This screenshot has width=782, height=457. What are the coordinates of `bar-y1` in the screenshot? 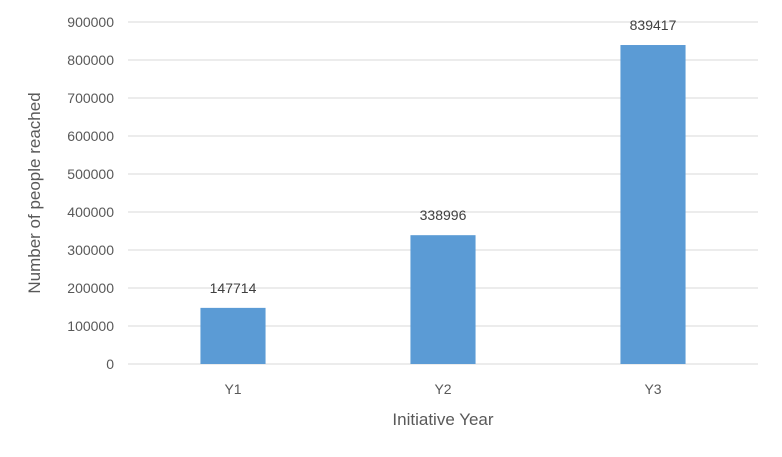 It's located at (233, 335).